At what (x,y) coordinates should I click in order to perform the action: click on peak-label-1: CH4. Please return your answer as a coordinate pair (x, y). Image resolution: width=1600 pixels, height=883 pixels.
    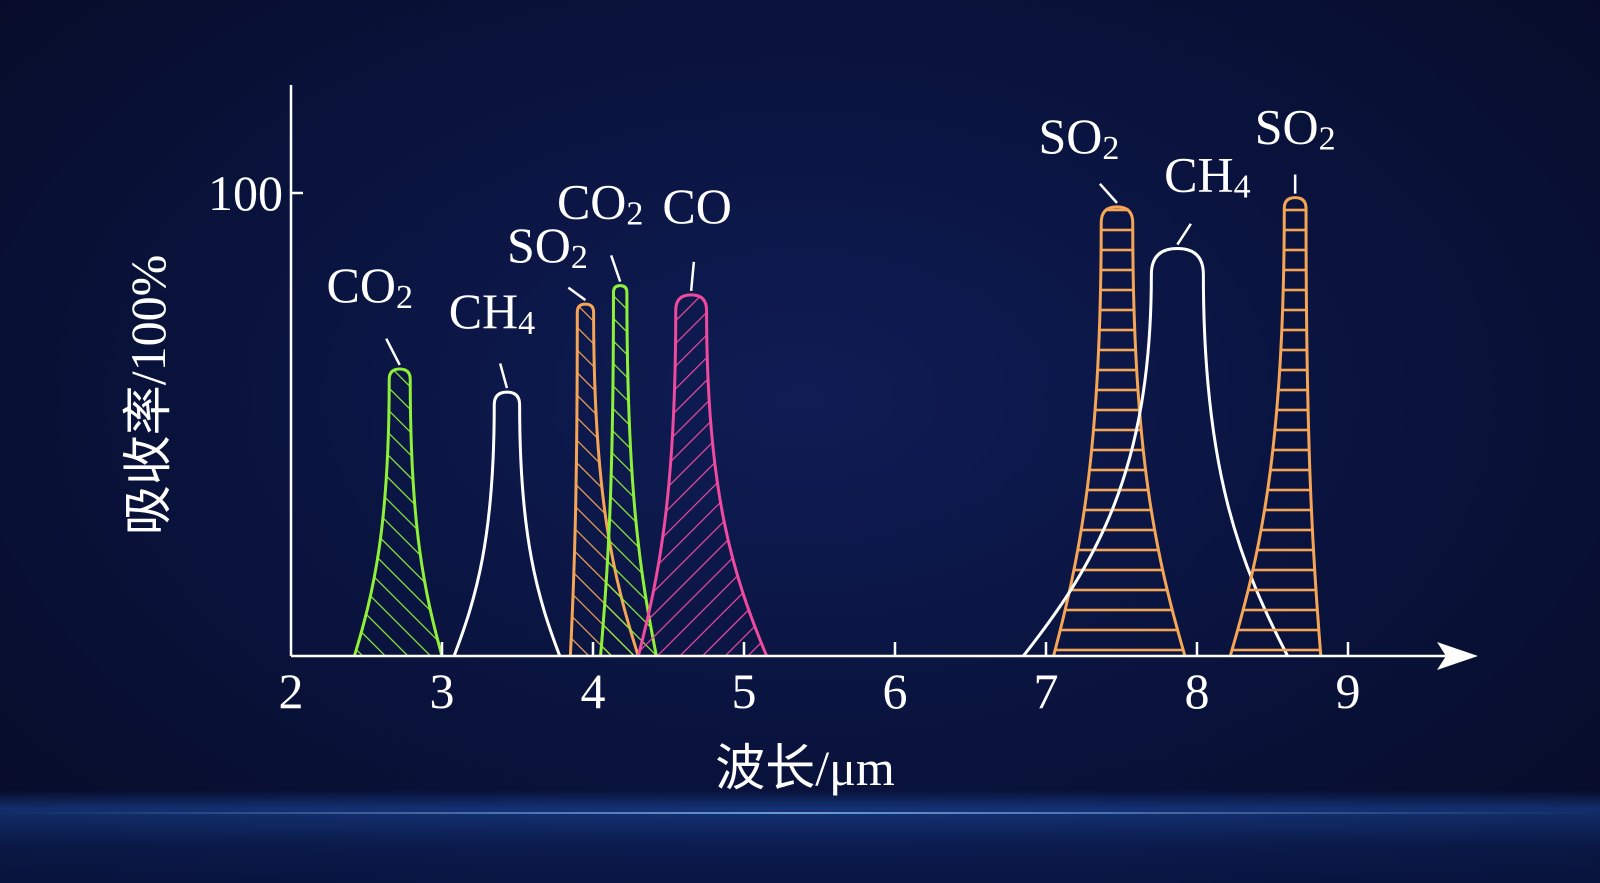
    Looking at the image, I should click on (492, 312).